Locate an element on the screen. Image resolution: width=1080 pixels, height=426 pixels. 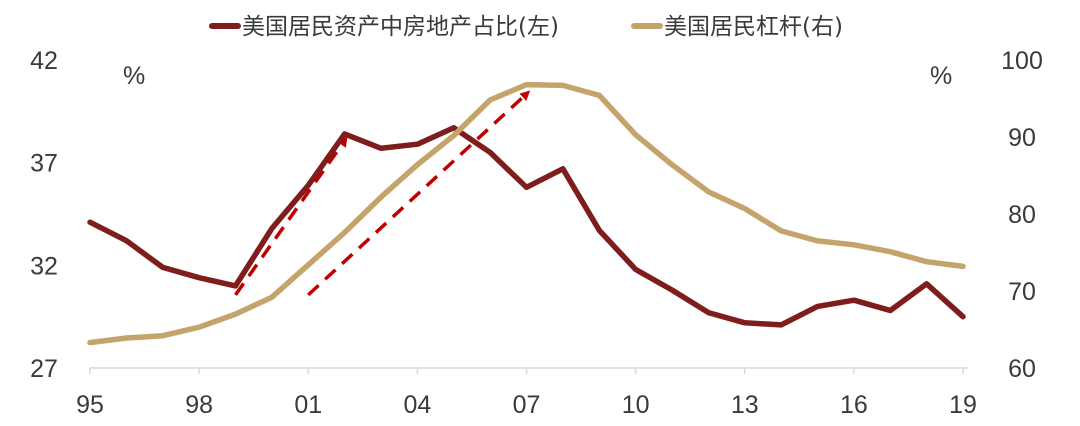
legend: 美国居民资产中房地产占比(左) 美国居民杠杆(右) is located at coordinates (526, 27).